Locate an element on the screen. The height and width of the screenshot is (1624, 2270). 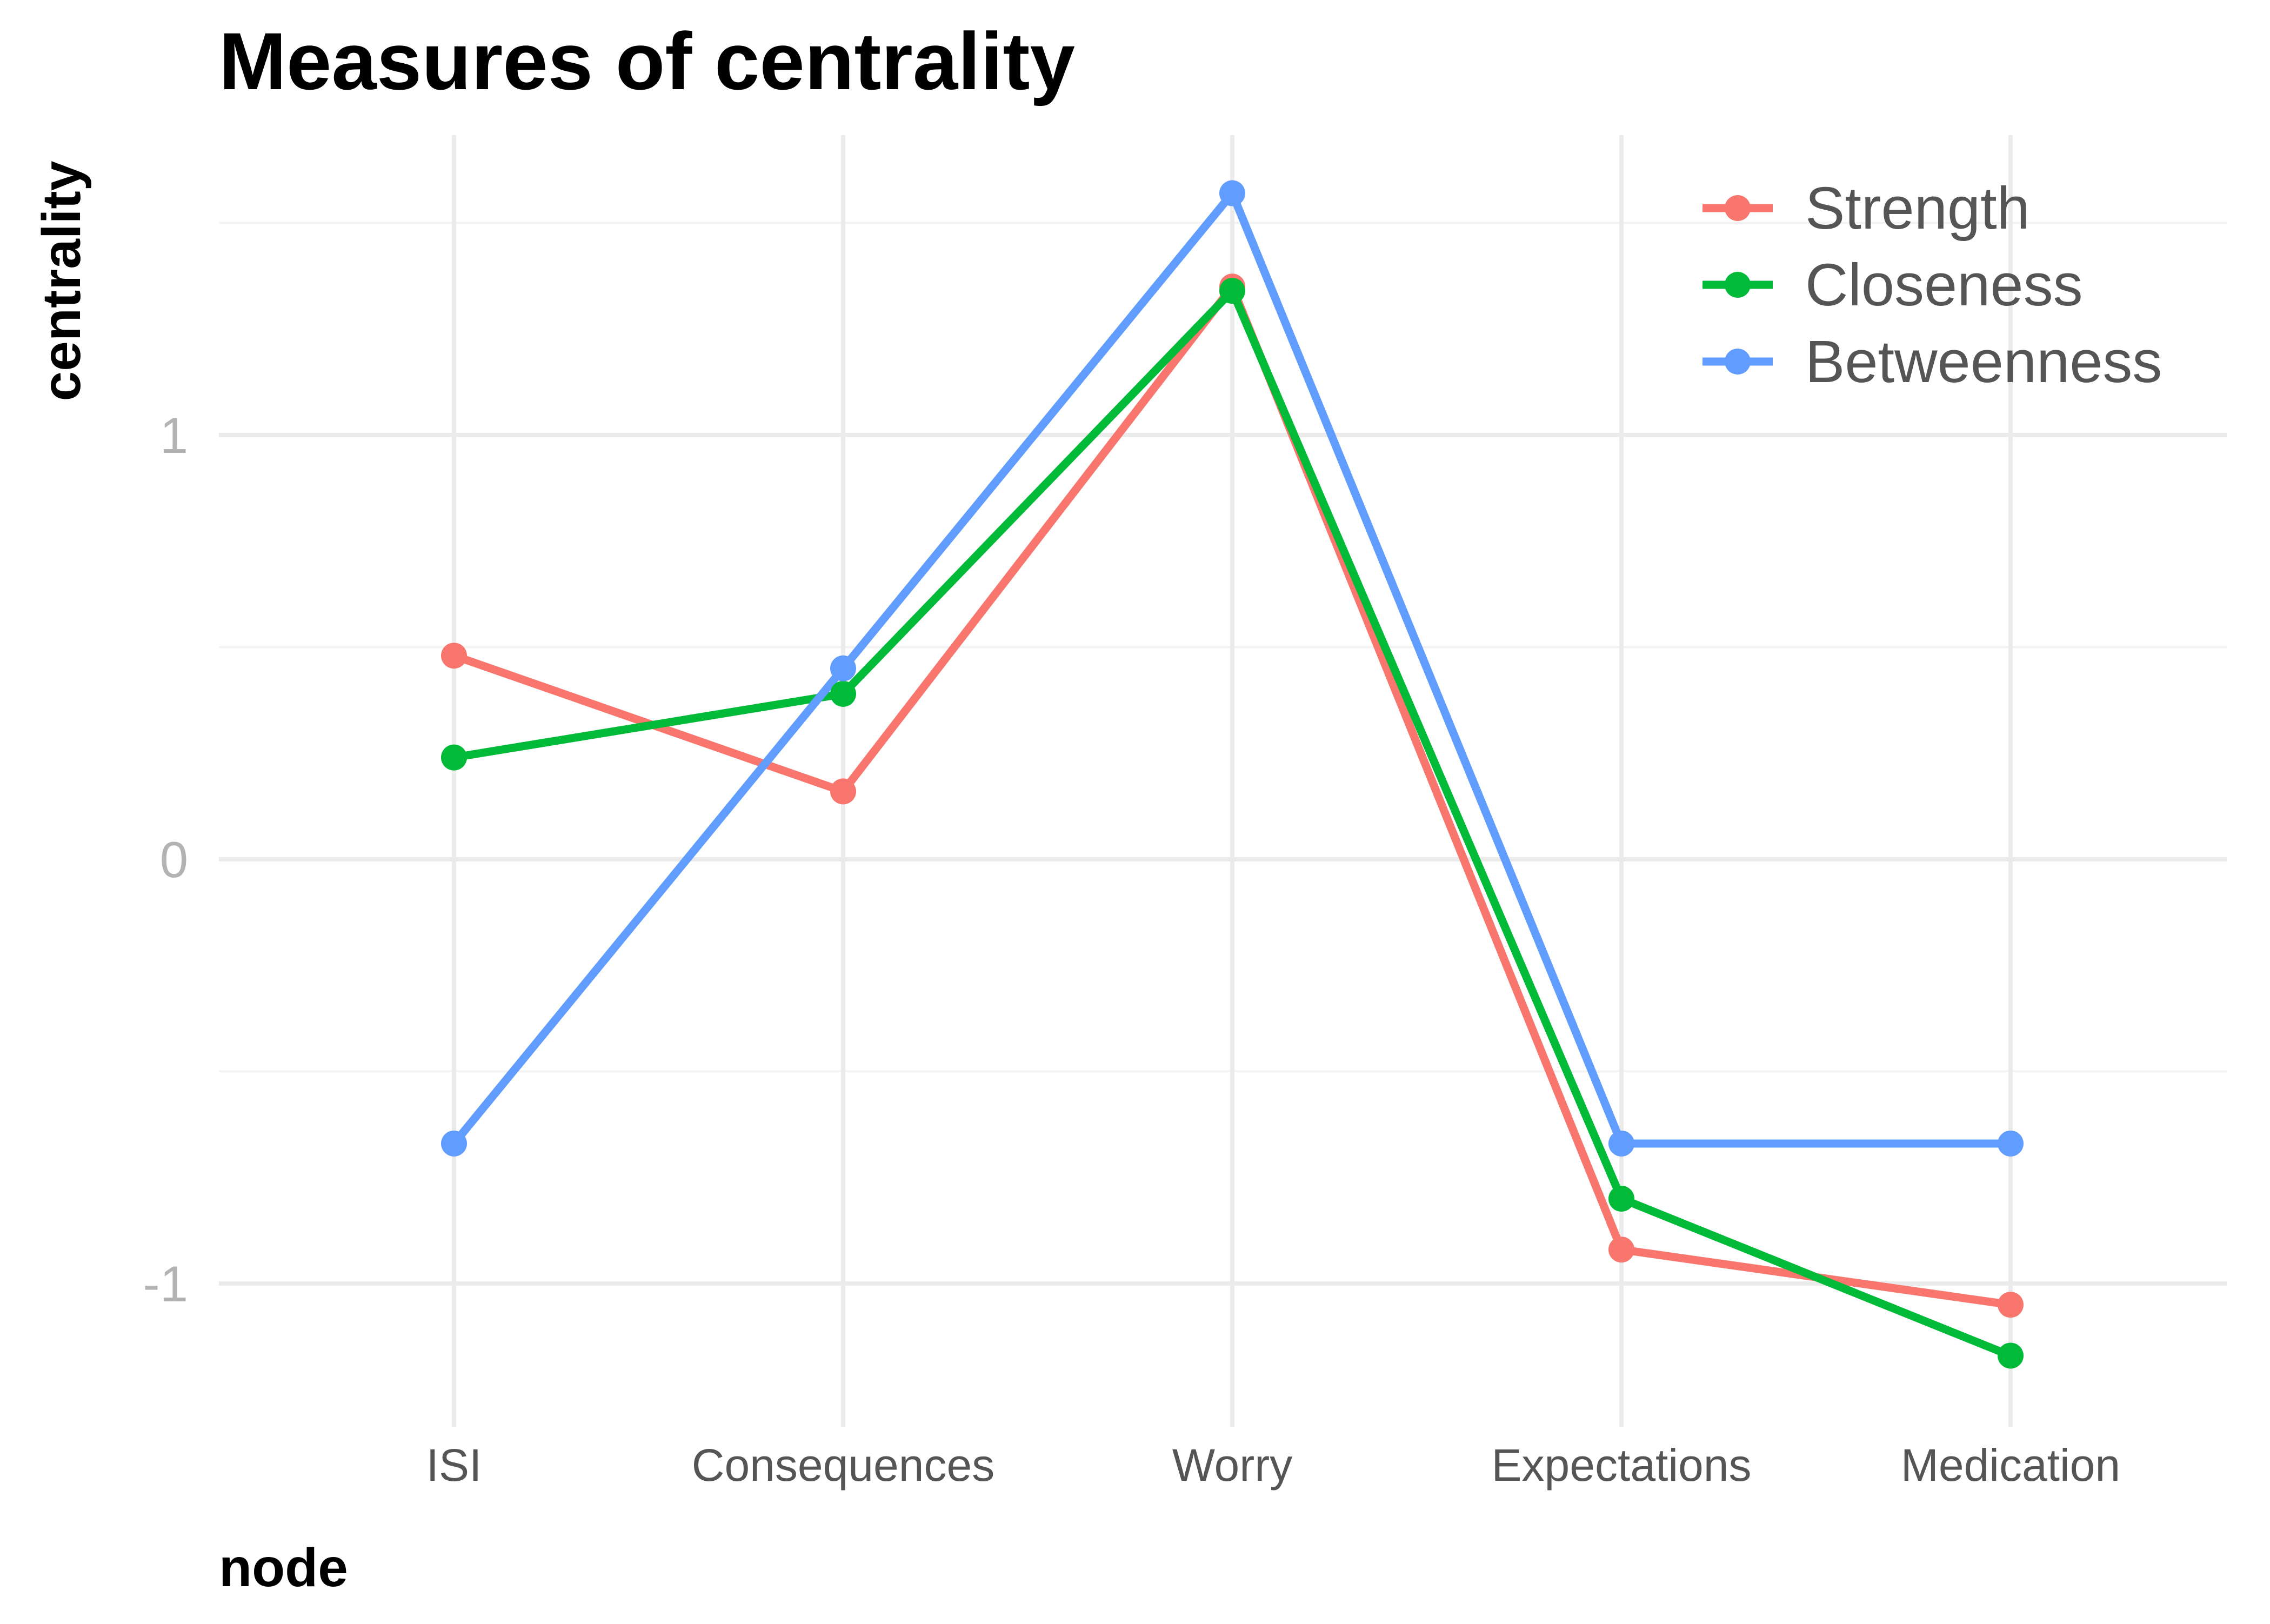
legend-label: Closeness is located at coordinates (1944, 285).